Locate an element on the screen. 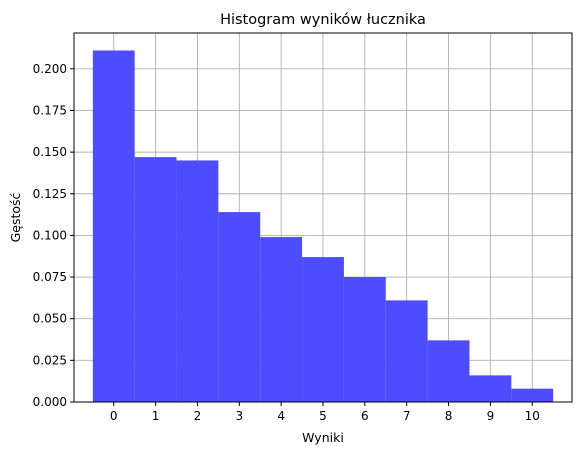 Image resolution: width=585 pixels, height=455 pixels. x-tick-label: 4 is located at coordinates (281, 416).